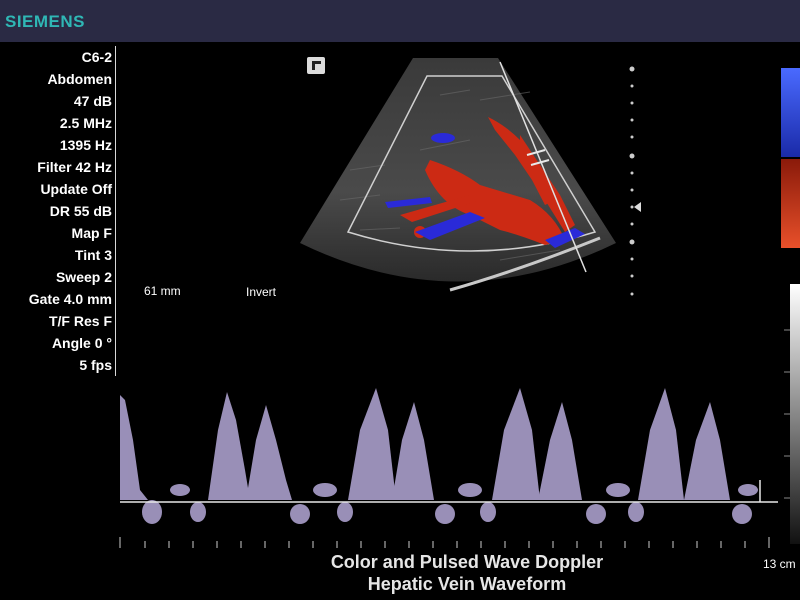 Image resolution: width=800 pixels, height=600 pixels. Describe the element at coordinates (487, 181) in the screenshot. I see `color-flow-red` at that location.